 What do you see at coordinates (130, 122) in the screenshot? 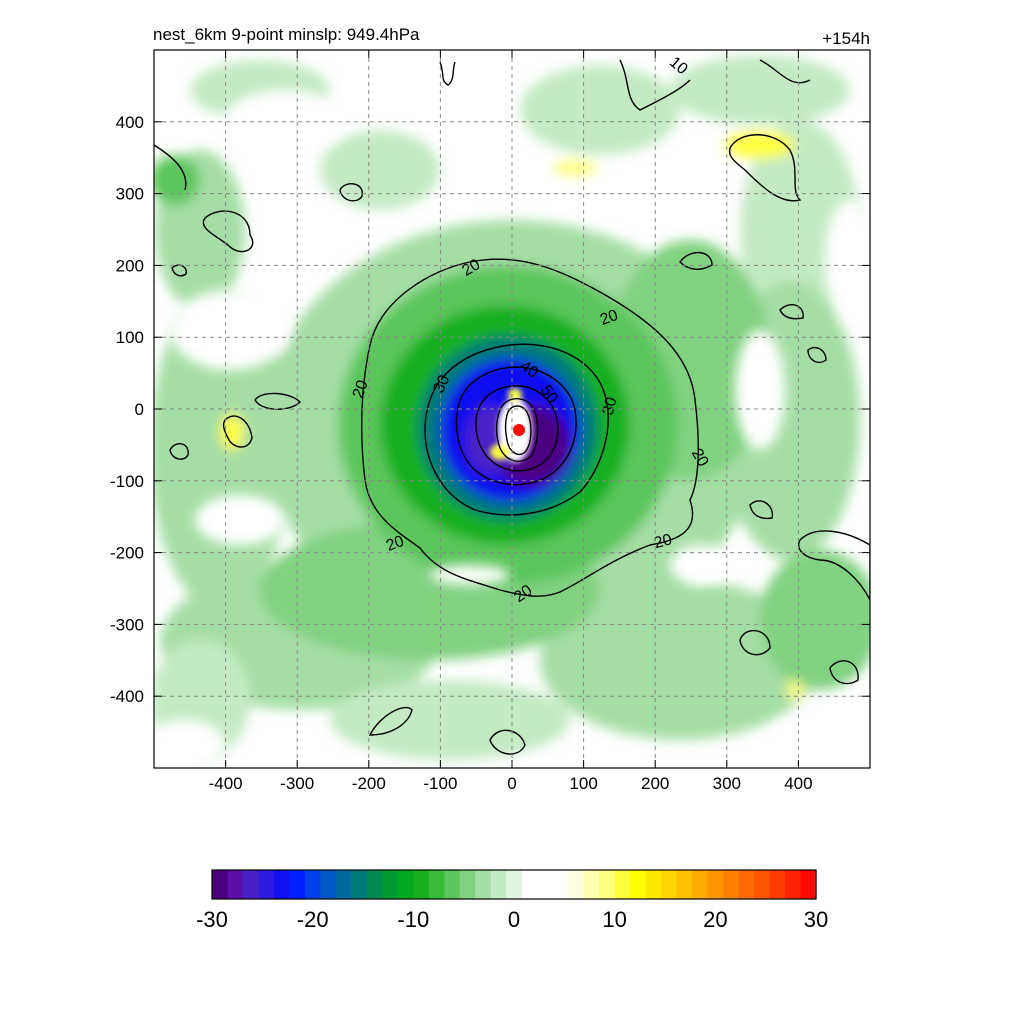
I see `y-tick-label: 400` at bounding box center [130, 122].